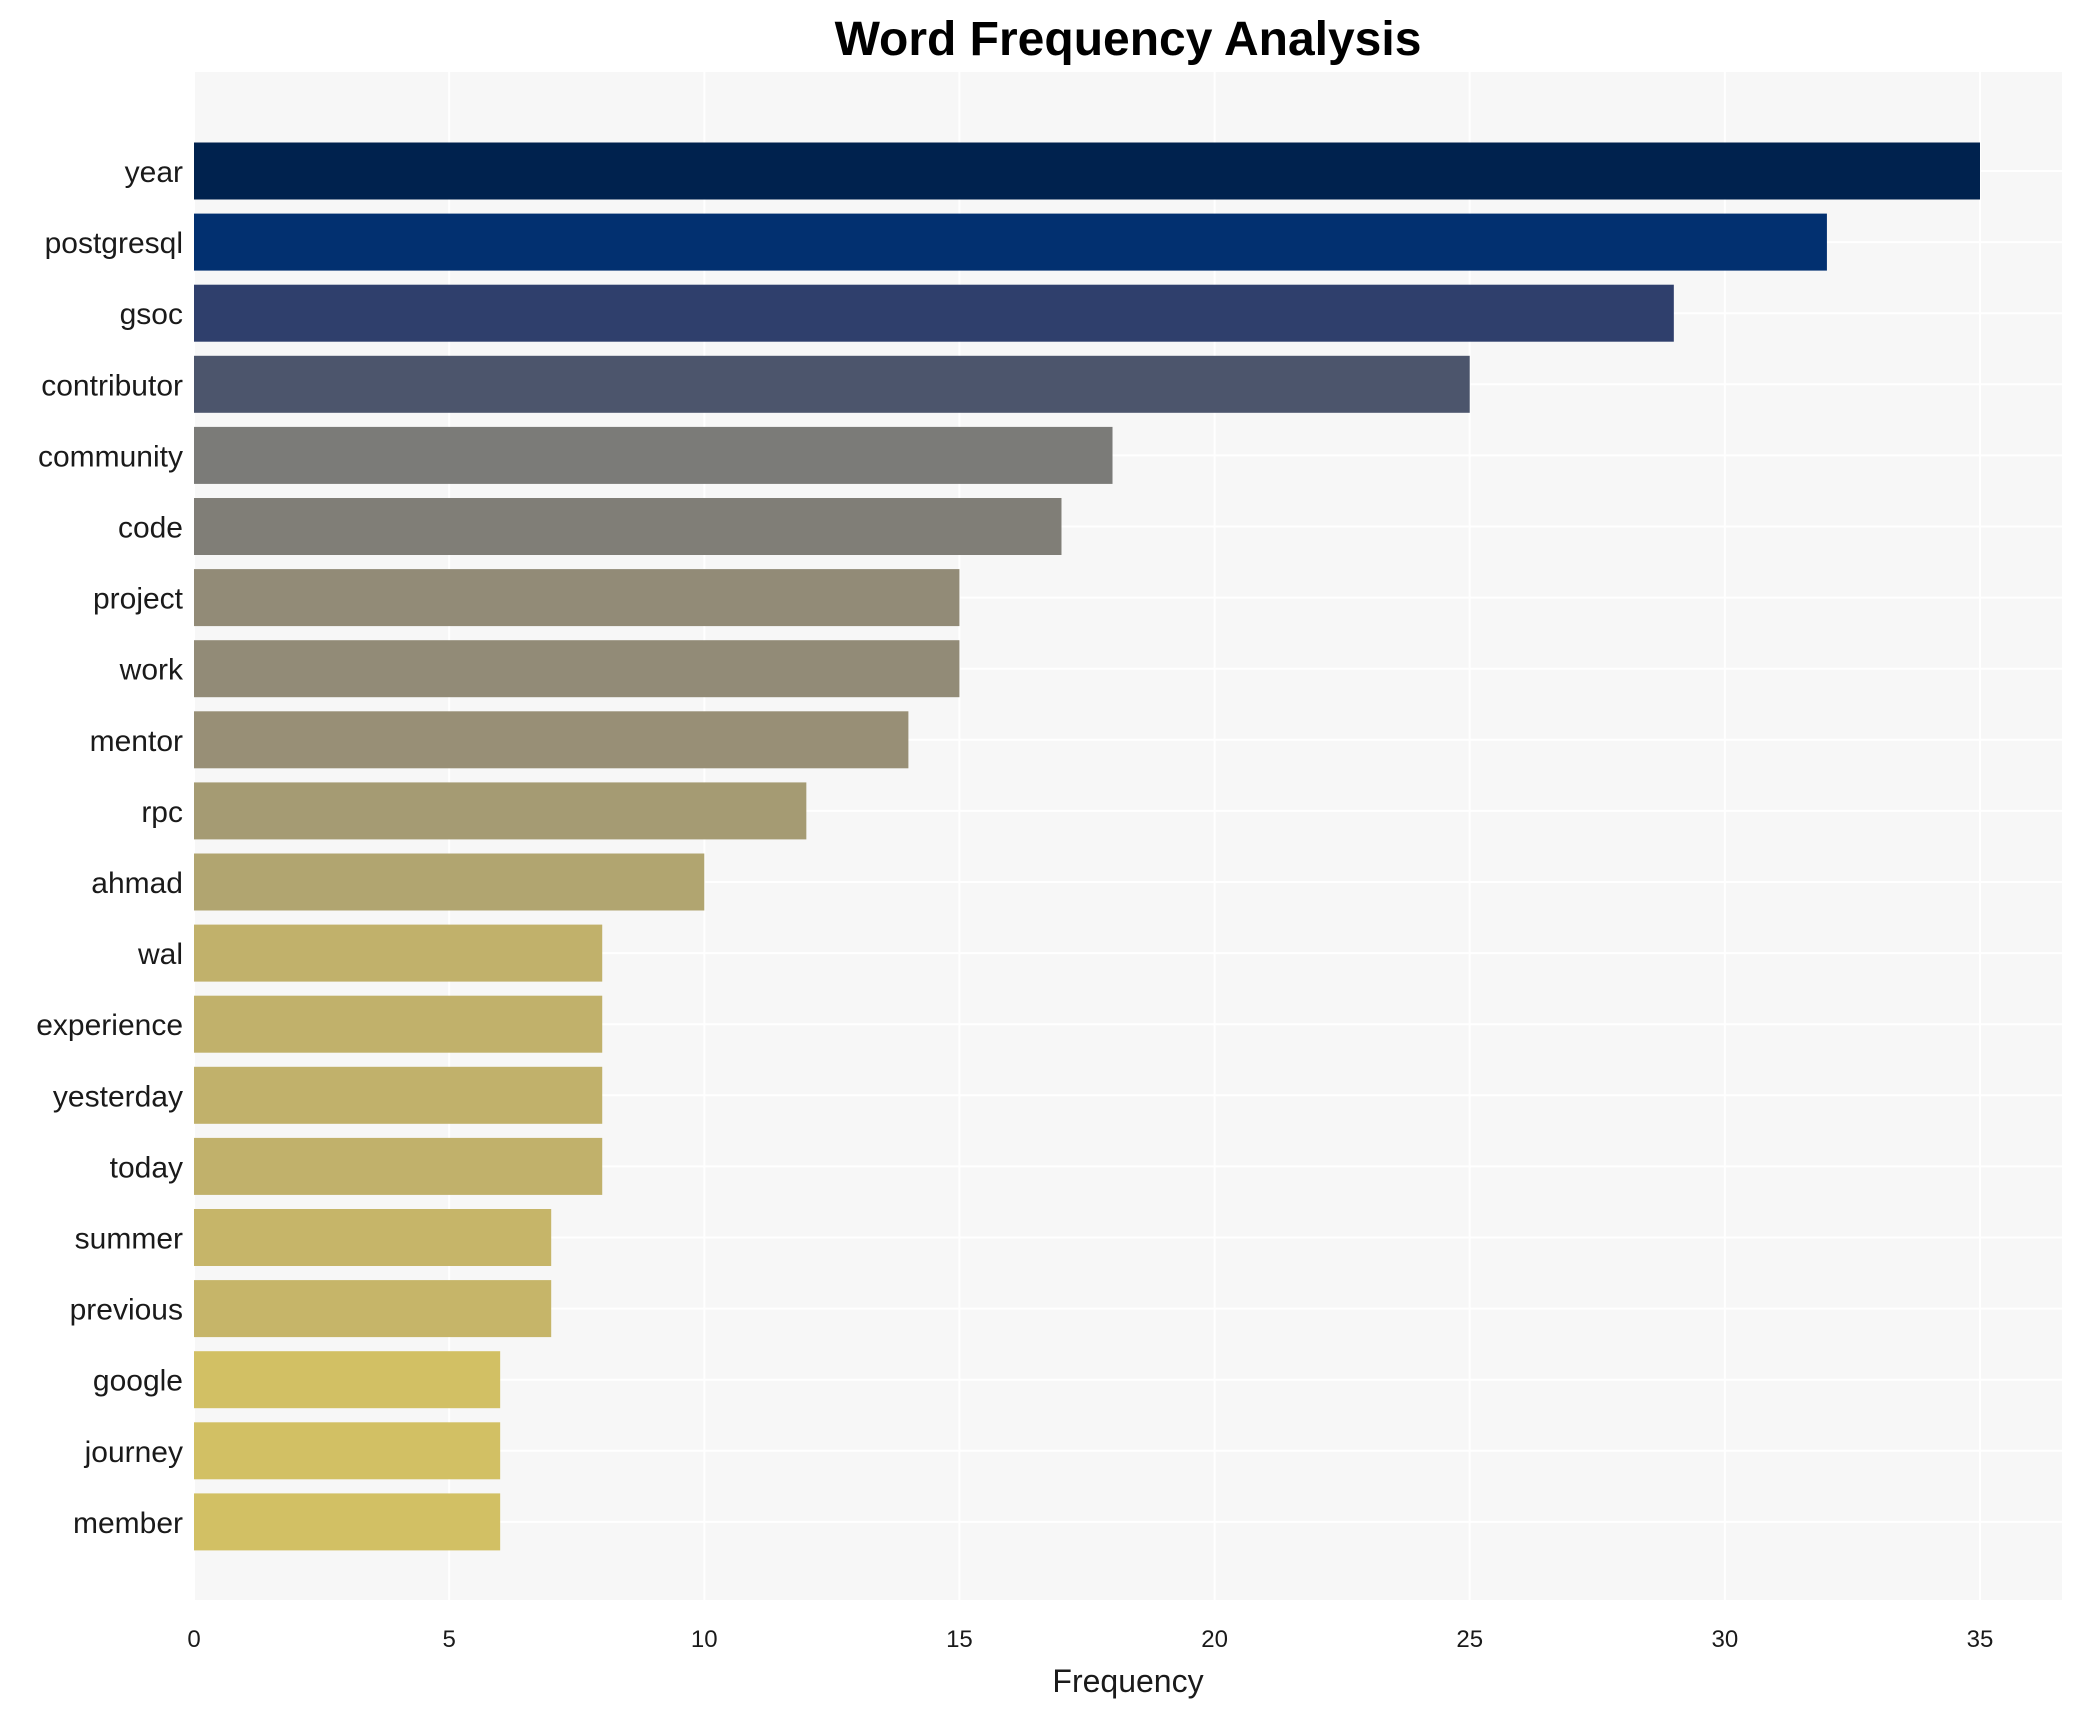  What do you see at coordinates (146, 1167) in the screenshot?
I see `category-label-today: today` at bounding box center [146, 1167].